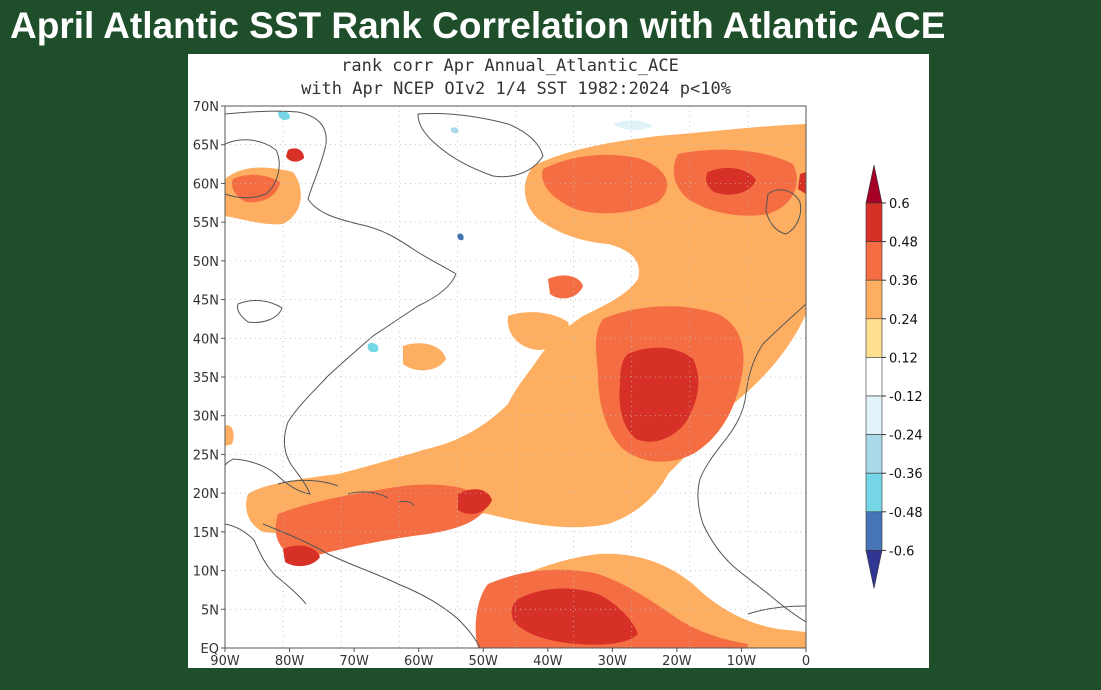  What do you see at coordinates (510, 66) in the screenshot?
I see `map-title-line-1: rank corr Apr Annual_Atlantic_ACE` at bounding box center [510, 66].